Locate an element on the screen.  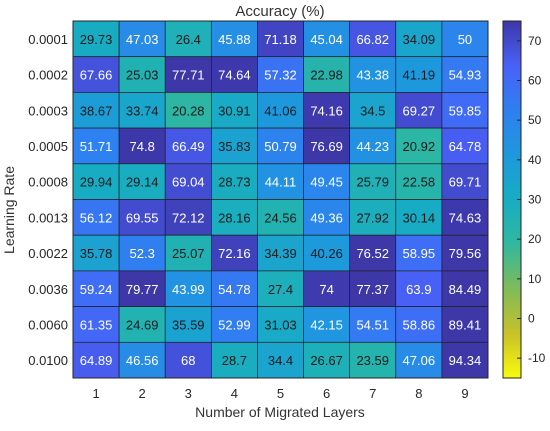
y-tick-label: 0.0005 is located at coordinates (48, 146).